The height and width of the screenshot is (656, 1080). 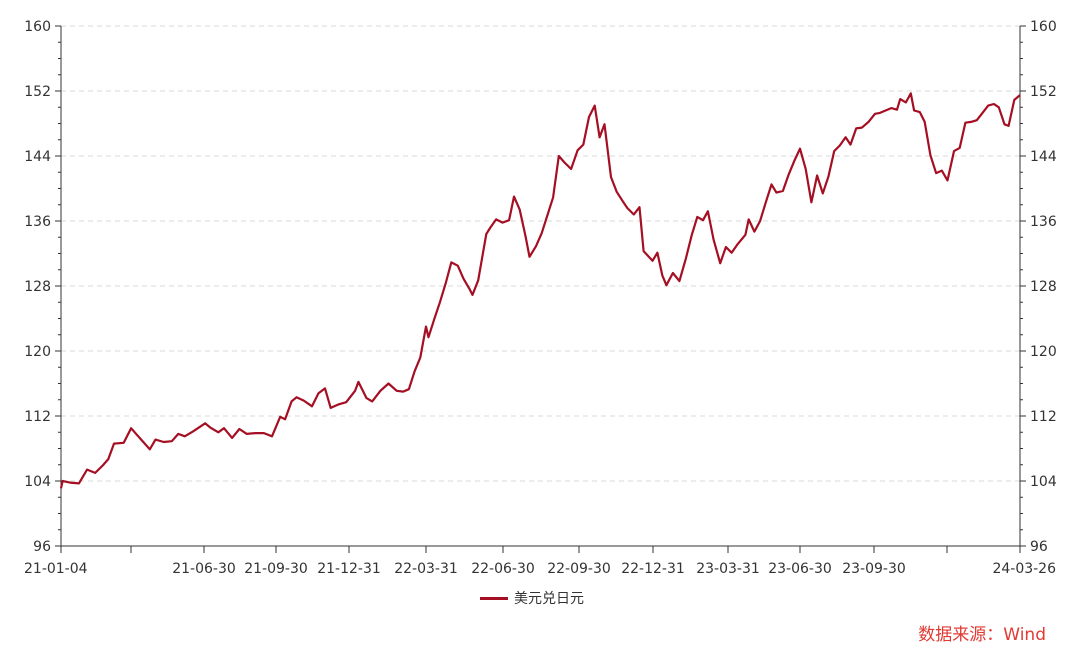 I want to click on legend-label: 美元兑日元, so click(x=549, y=599).